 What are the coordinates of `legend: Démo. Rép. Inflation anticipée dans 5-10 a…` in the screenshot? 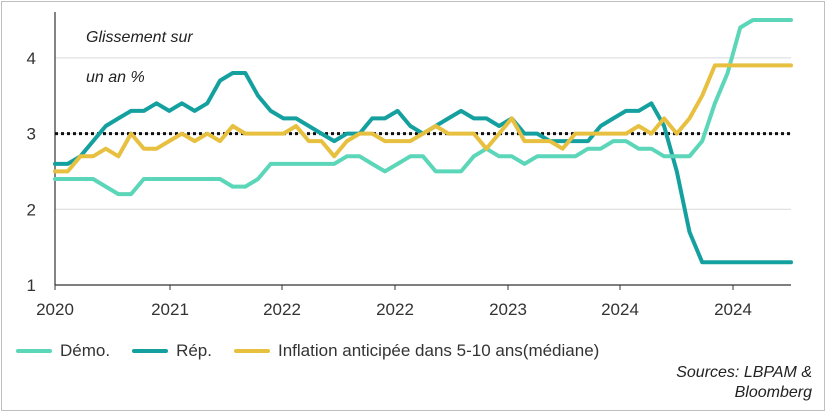 It's located at (318, 351).